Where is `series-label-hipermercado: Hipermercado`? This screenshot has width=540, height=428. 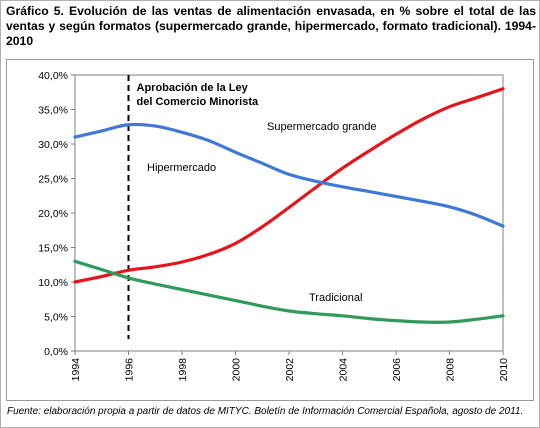 series-label-hipermercado: Hipermercado is located at coordinates (181, 168).